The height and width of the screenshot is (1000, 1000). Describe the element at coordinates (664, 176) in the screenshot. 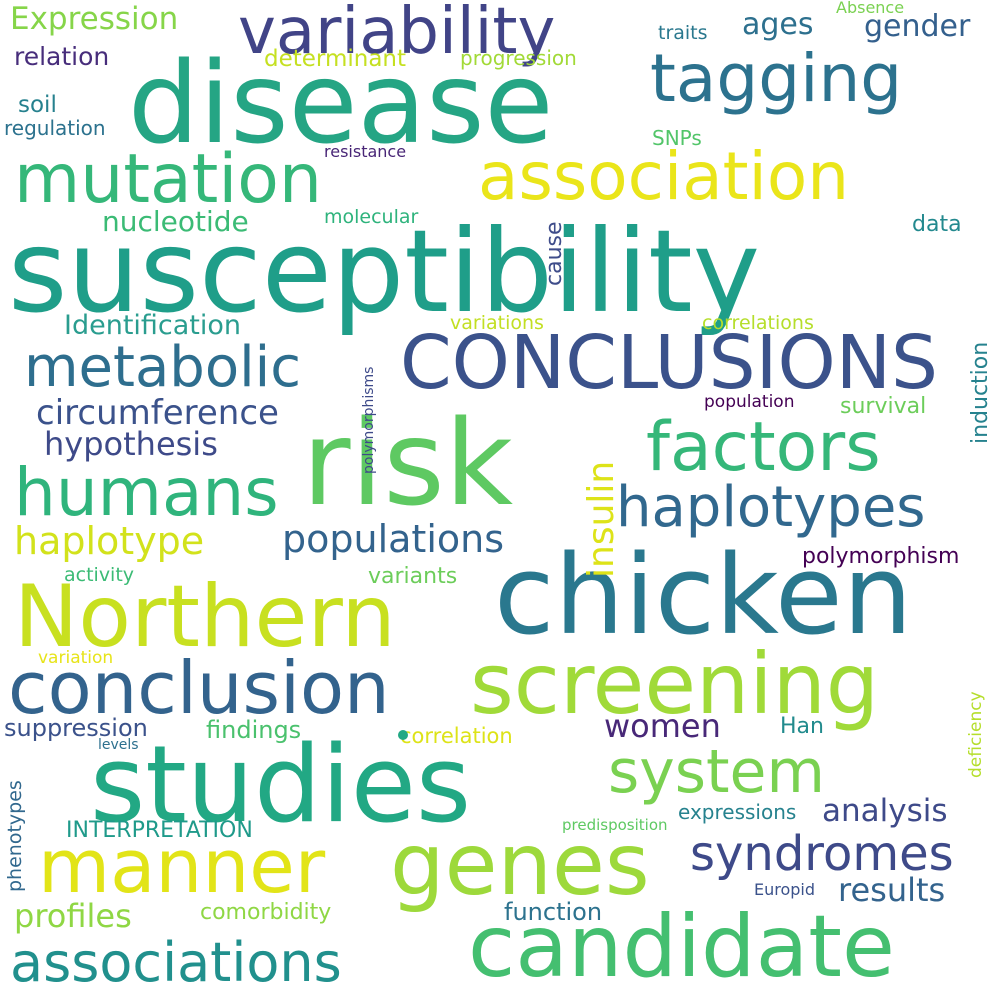

I see `word-association: association` at that location.